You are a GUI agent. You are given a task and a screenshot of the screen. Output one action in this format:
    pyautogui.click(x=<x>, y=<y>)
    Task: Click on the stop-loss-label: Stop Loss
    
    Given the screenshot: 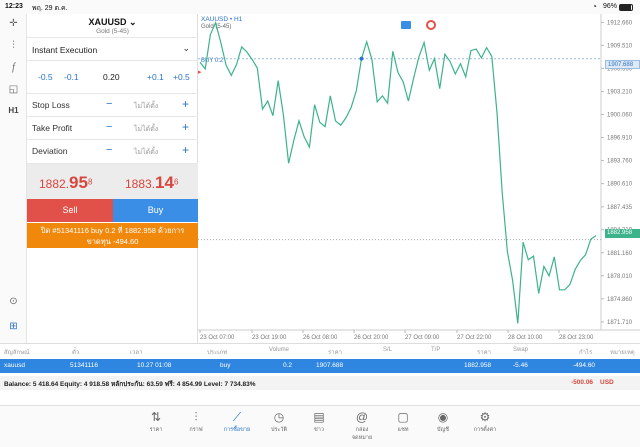 What is the action you would take?
    pyautogui.click(x=51, y=105)
    